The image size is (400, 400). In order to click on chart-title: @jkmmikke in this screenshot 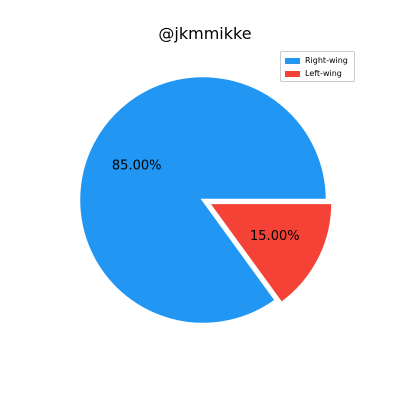, I will do `click(205, 33)`.